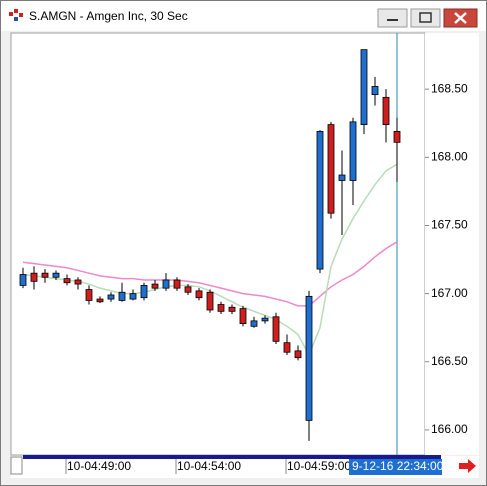 This screenshot has height=486, width=487. What do you see at coordinates (209, 466) in the screenshot?
I see `x-tick-label: 10-04:54:00` at bounding box center [209, 466].